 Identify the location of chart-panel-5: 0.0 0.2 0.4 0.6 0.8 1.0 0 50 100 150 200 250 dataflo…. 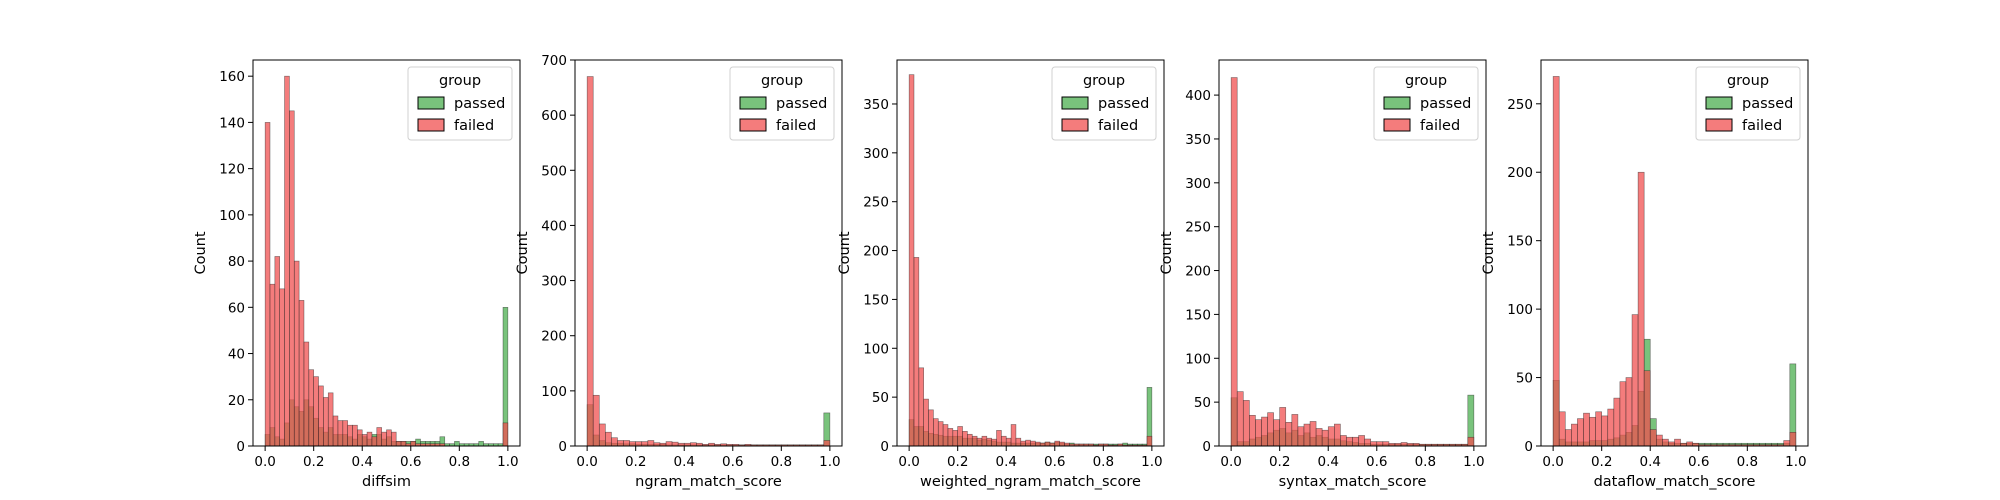
(1645, 274).